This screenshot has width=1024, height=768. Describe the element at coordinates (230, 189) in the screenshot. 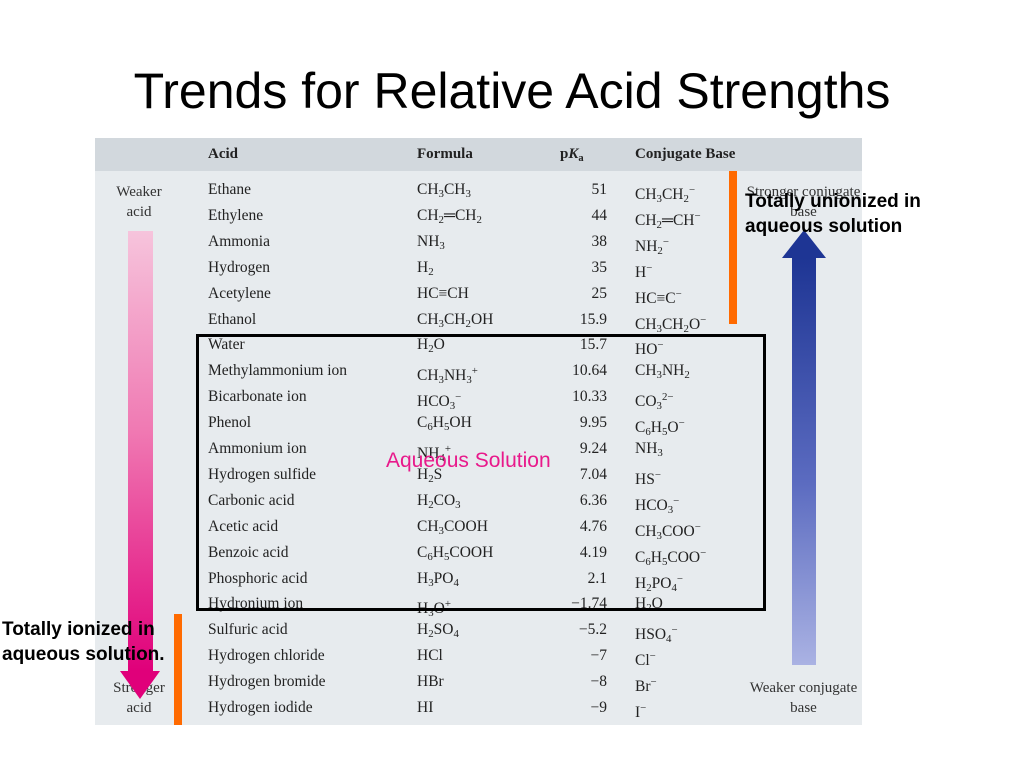

I see `acid-name: Ethane` at that location.